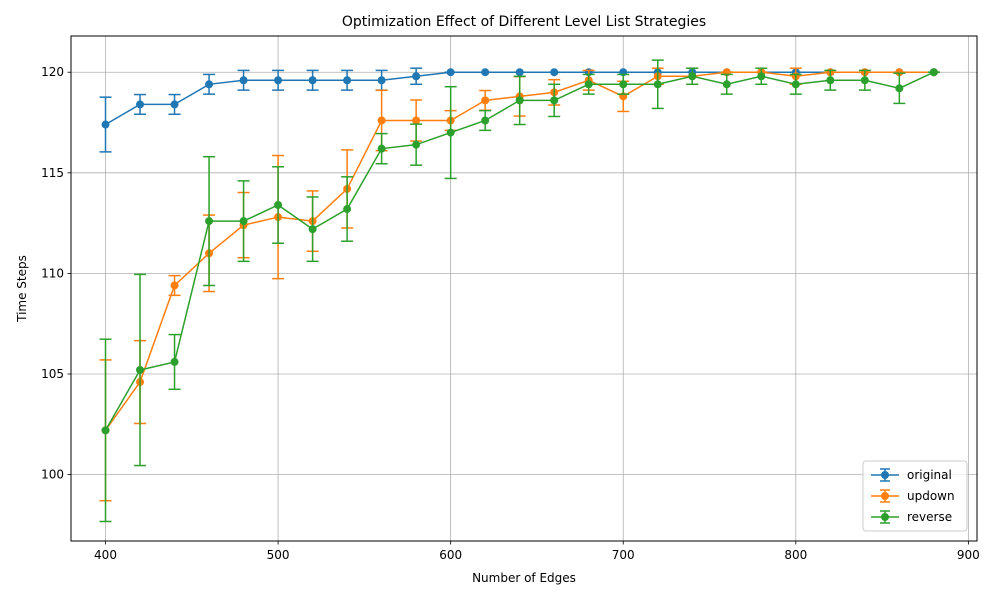 This screenshot has width=1000, height=600. I want to click on legend-box, so click(915, 496).